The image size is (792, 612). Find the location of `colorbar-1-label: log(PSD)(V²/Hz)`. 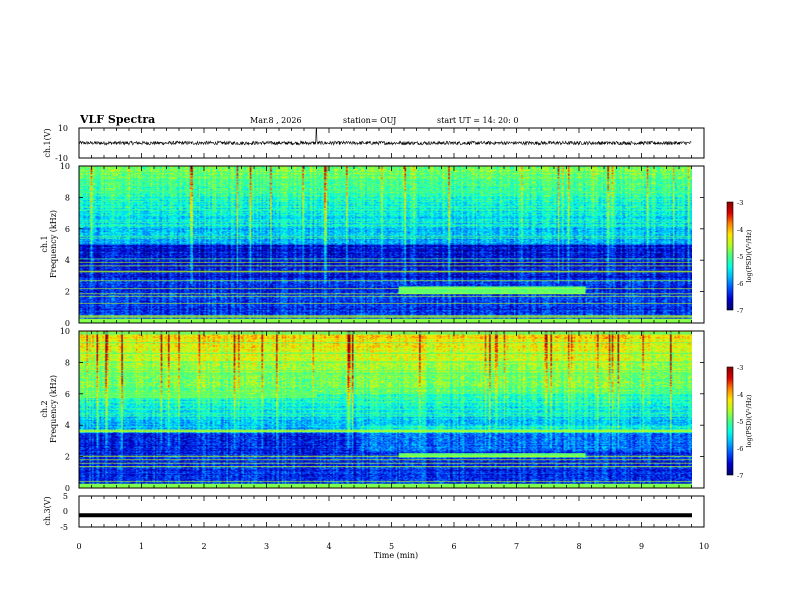

colorbar-1-label: log(PSD)(V²/Hz) is located at coordinates (749, 255).